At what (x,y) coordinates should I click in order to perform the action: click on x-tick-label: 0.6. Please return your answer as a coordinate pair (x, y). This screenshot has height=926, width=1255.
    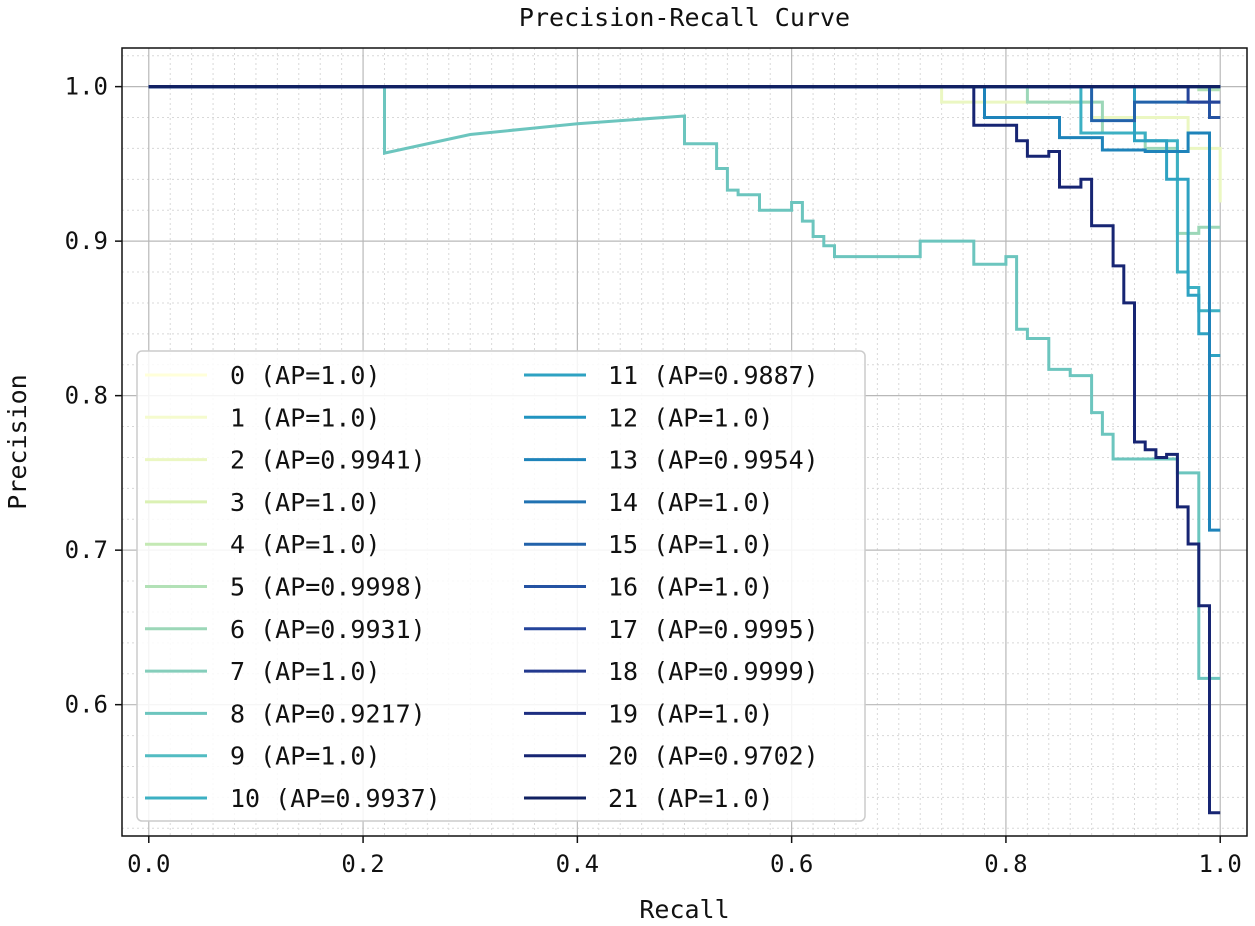
    Looking at the image, I should click on (791, 864).